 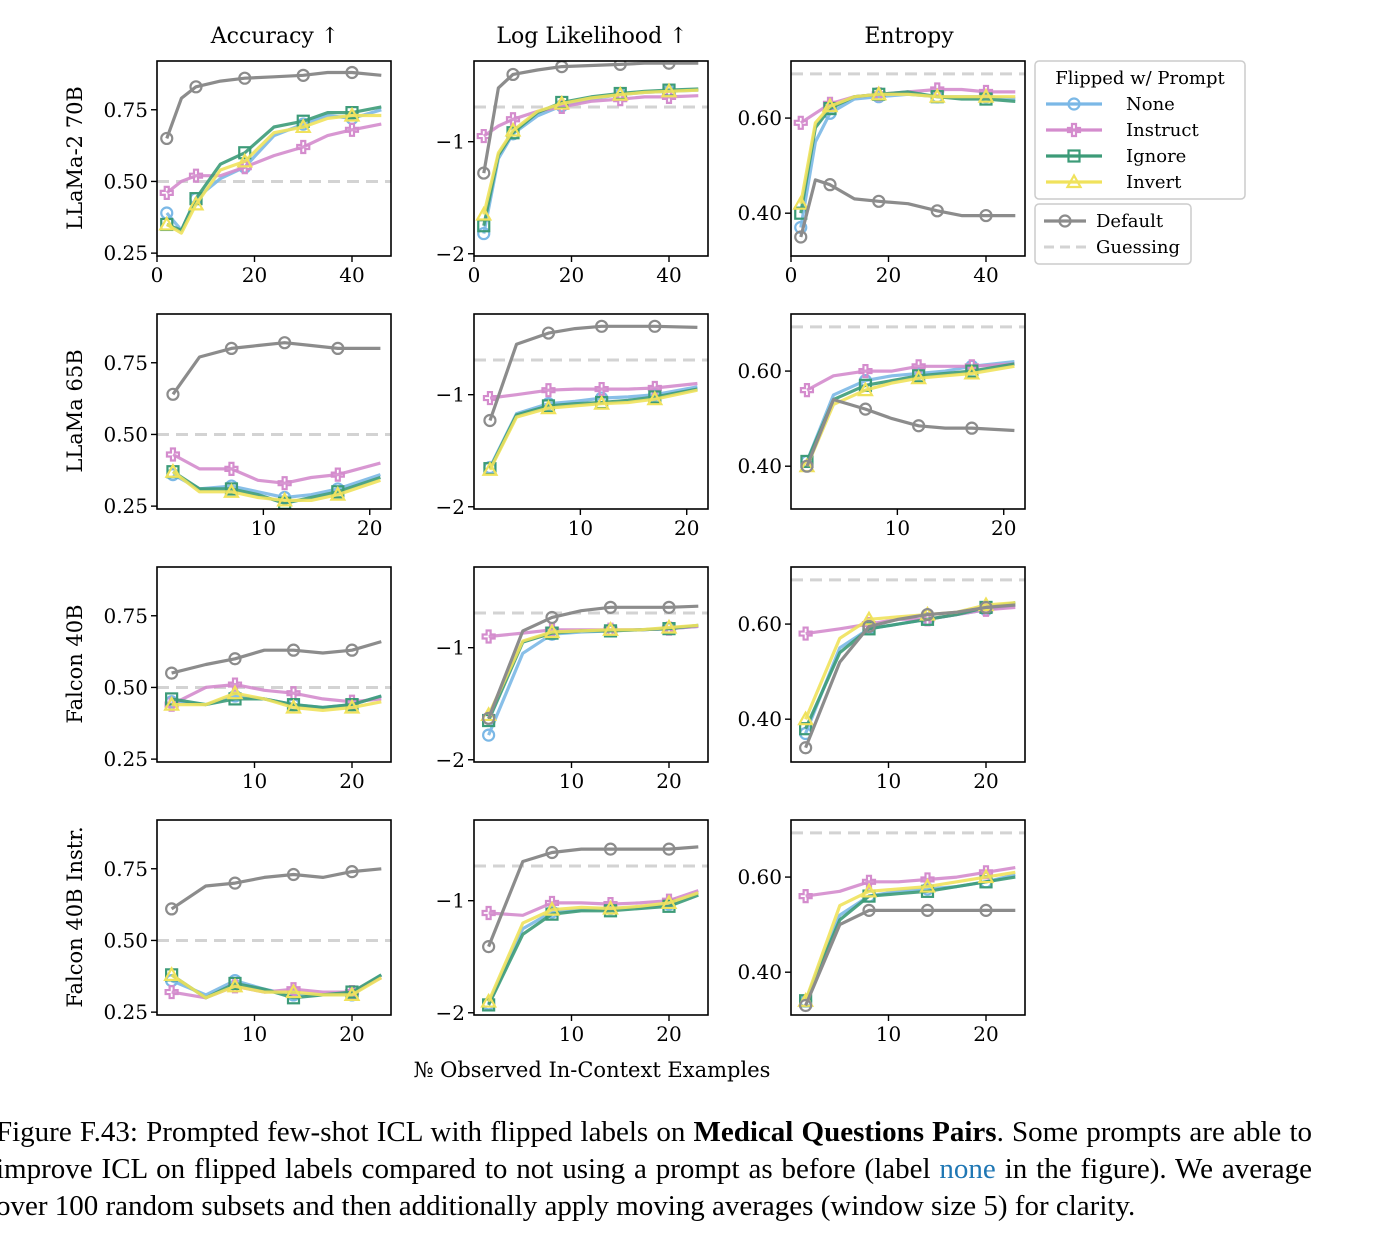 What do you see at coordinates (592, 1070) in the screenshot?
I see `x-axis-label: № Observed In-Context Examples` at bounding box center [592, 1070].